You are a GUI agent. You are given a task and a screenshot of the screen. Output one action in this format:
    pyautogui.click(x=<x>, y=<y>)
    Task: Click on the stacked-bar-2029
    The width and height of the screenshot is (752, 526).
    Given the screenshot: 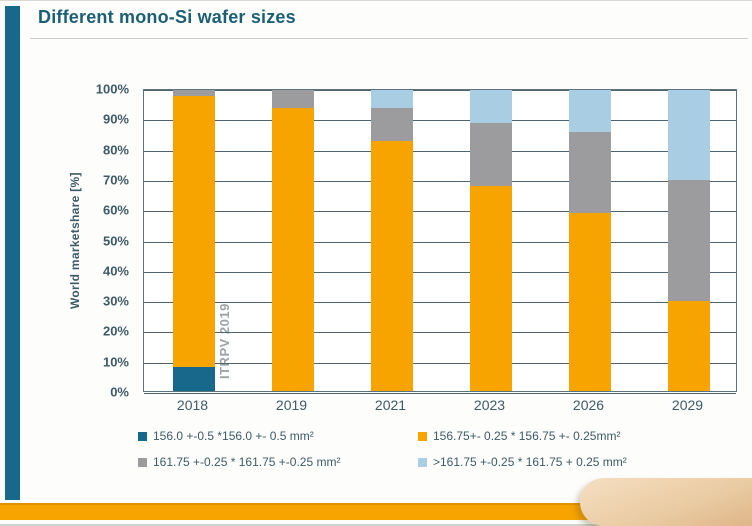 What is the action you would take?
    pyautogui.click(x=688, y=240)
    